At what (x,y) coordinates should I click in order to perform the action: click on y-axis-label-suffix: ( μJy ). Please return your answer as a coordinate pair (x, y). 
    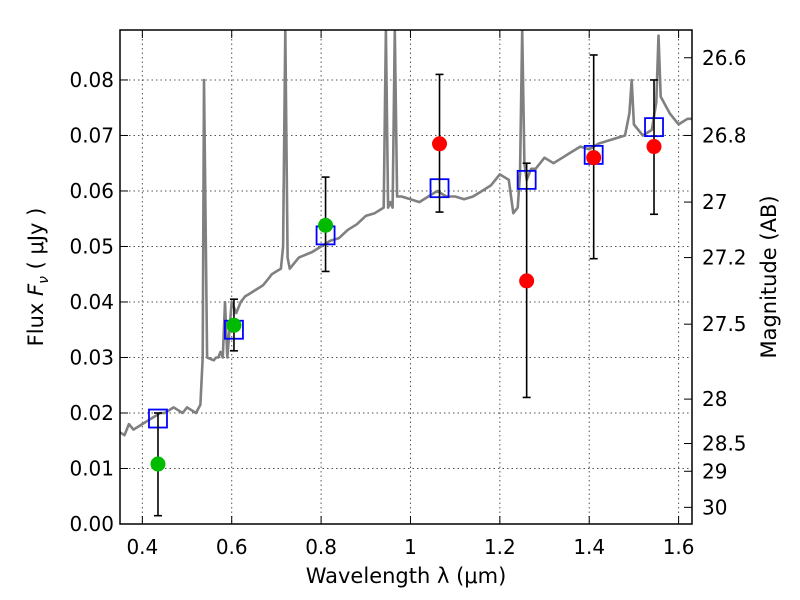
    Looking at the image, I should click on (36, 242).